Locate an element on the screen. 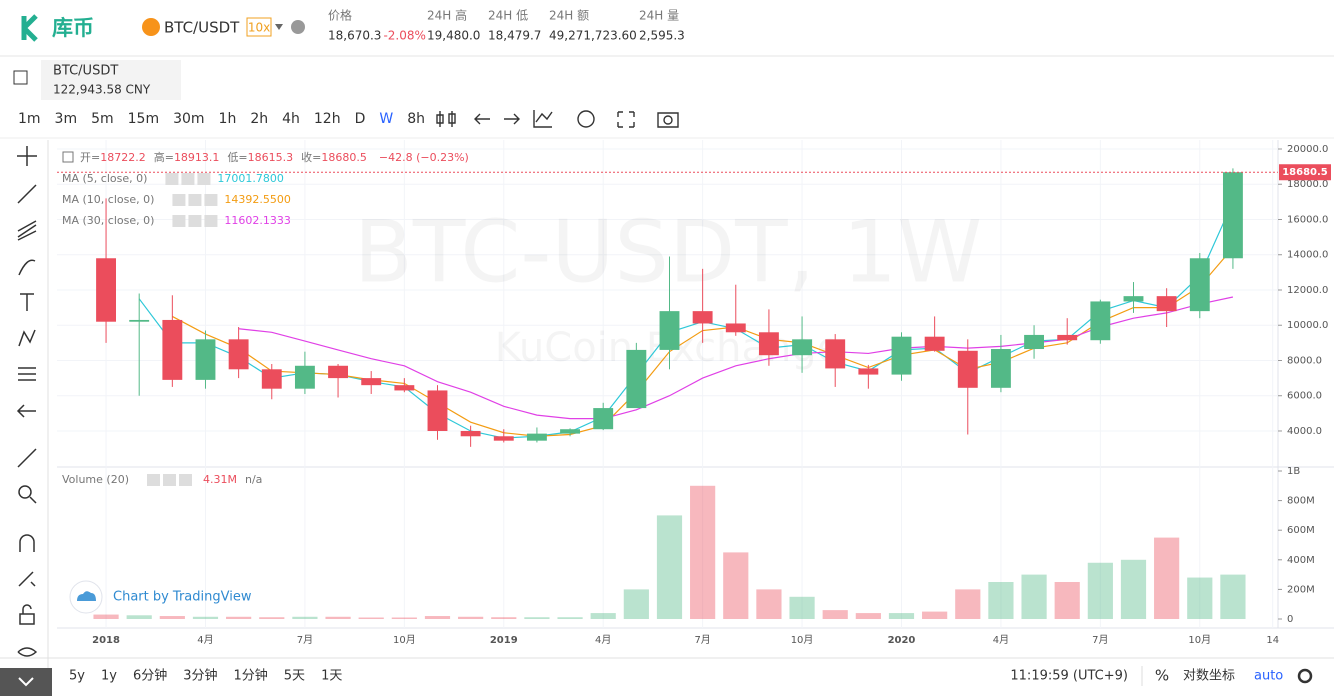 This screenshot has width=1334, height=700. stat-change: -2.08% is located at coordinates (404, 36).